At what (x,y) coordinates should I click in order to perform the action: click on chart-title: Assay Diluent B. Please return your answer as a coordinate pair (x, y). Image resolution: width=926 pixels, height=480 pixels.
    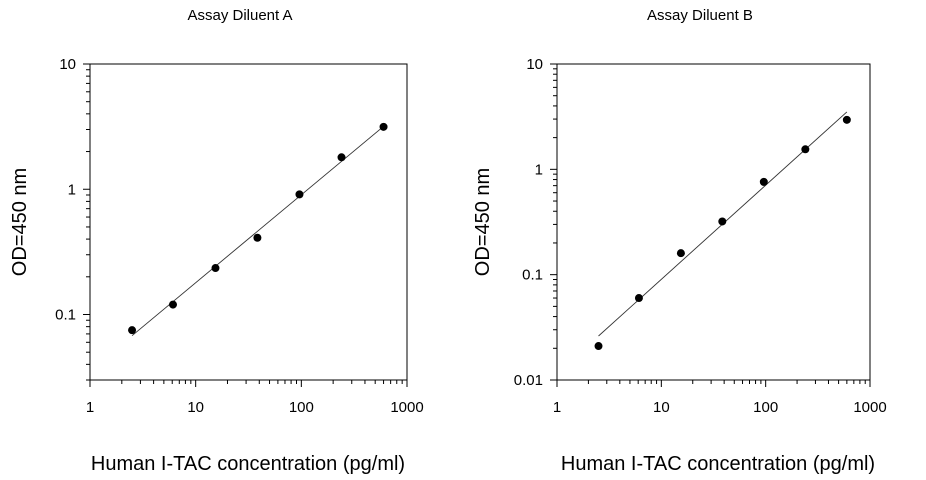
    Looking at the image, I should click on (700, 15).